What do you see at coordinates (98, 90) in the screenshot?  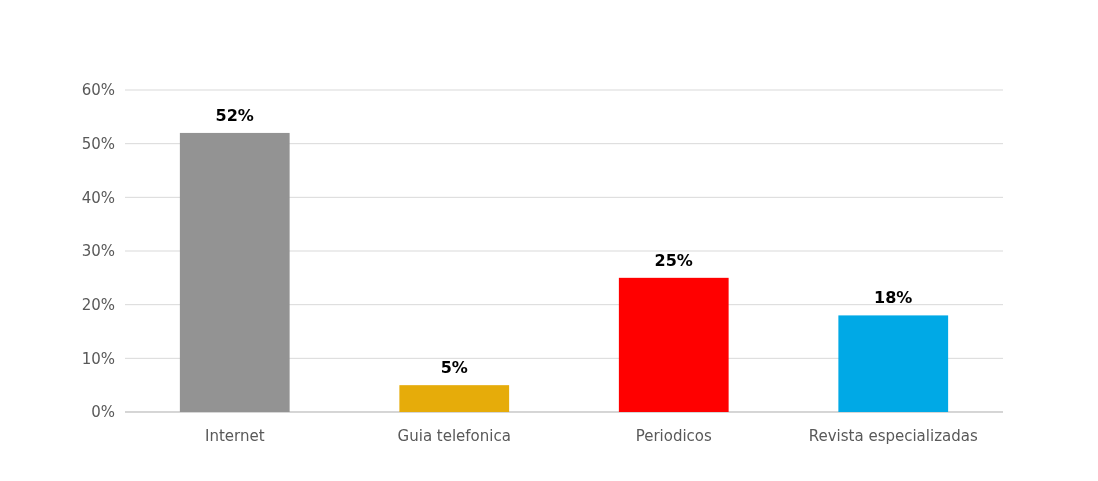 I see `y-tick-label: 60%` at bounding box center [98, 90].